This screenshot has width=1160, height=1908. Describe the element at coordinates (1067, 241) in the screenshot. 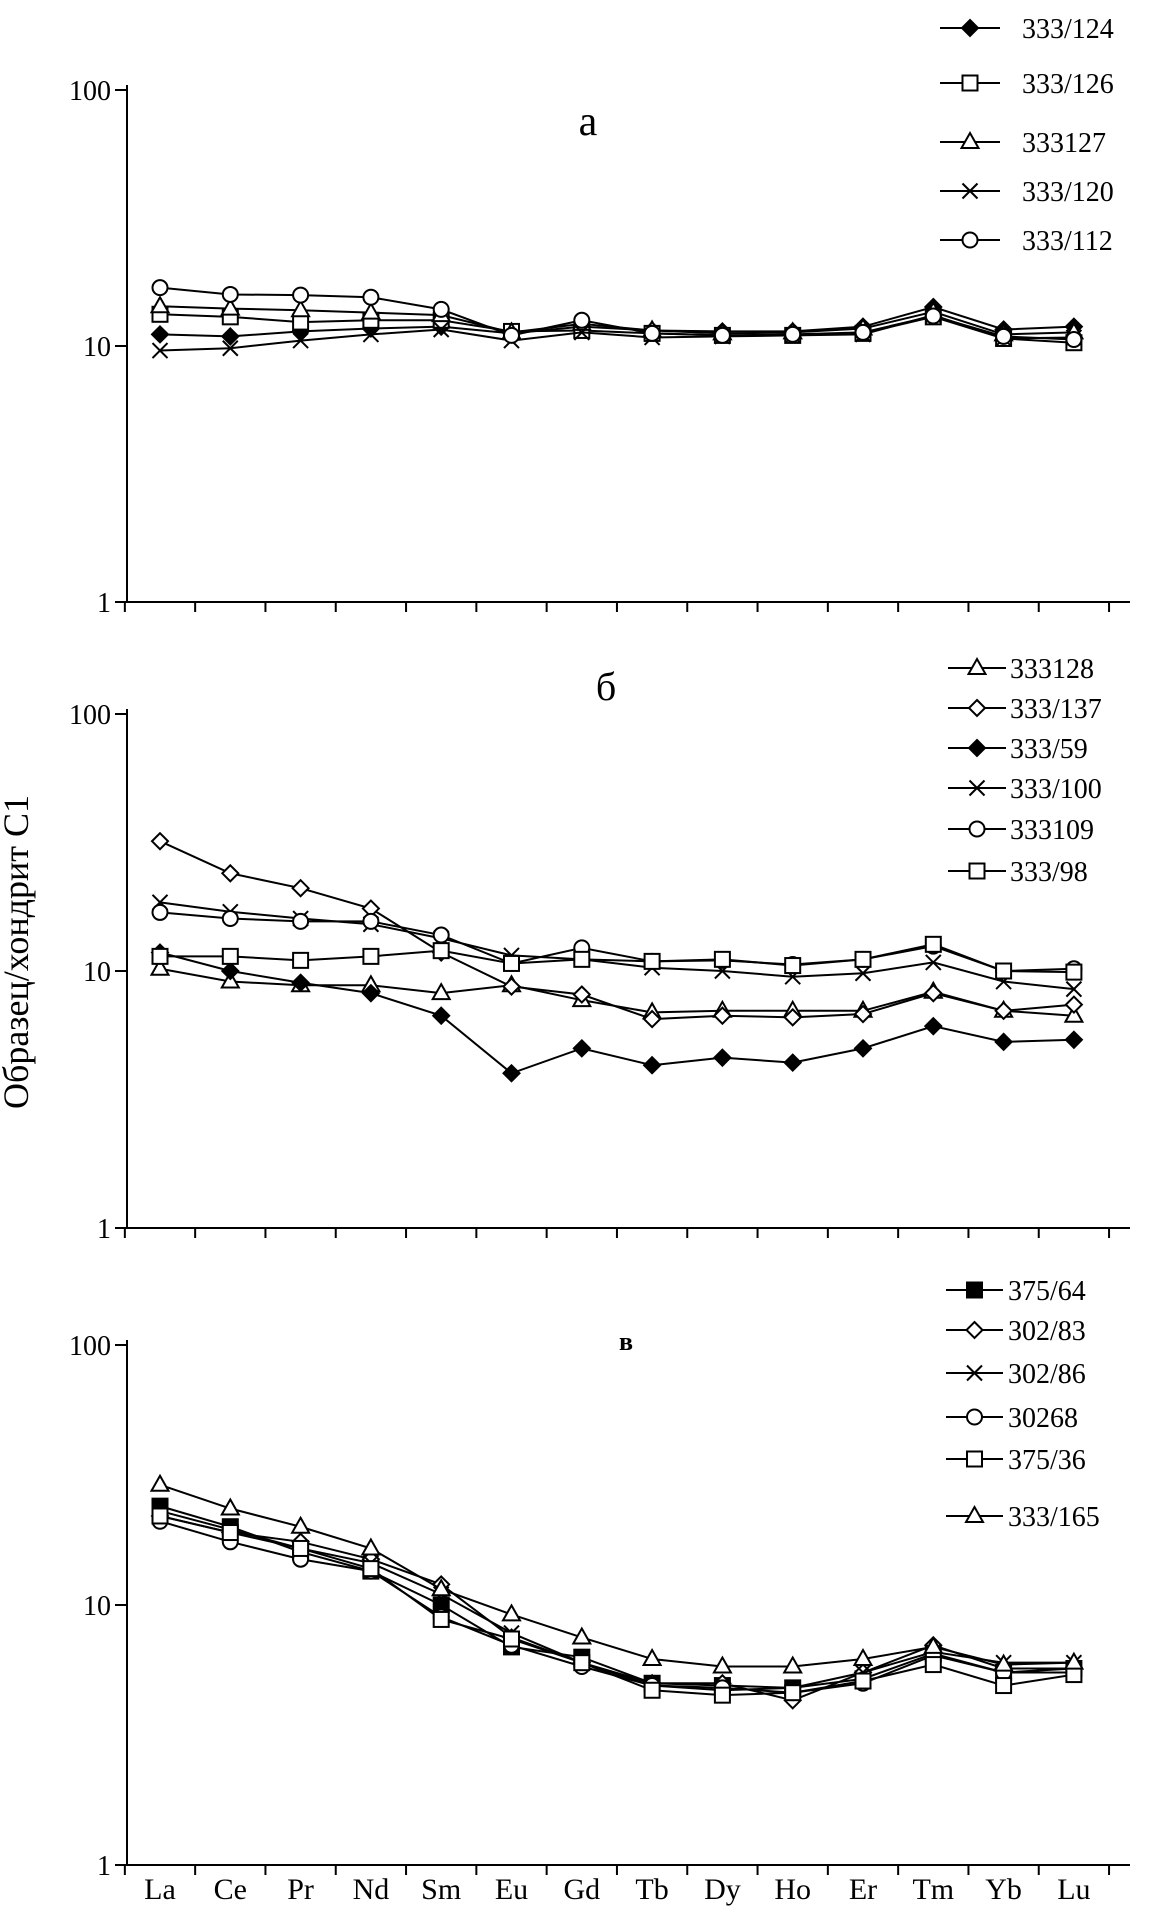

I see `legend-label: 333/112` at that location.